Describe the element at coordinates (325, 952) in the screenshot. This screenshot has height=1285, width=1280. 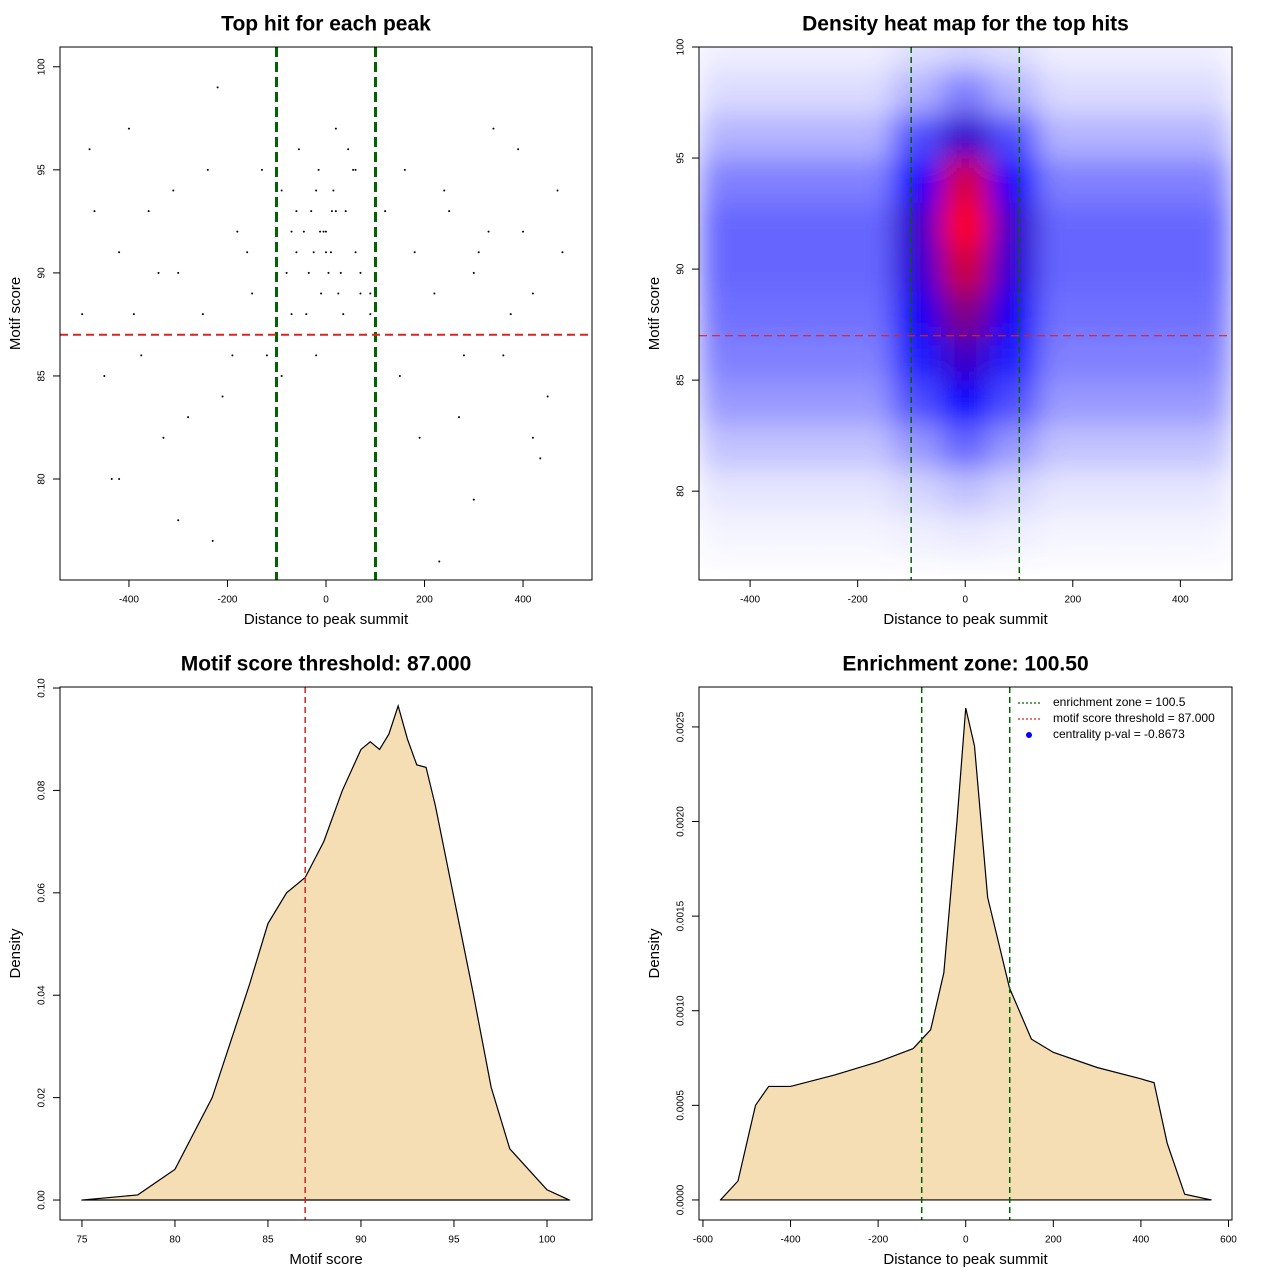
I see `density-area` at that location.